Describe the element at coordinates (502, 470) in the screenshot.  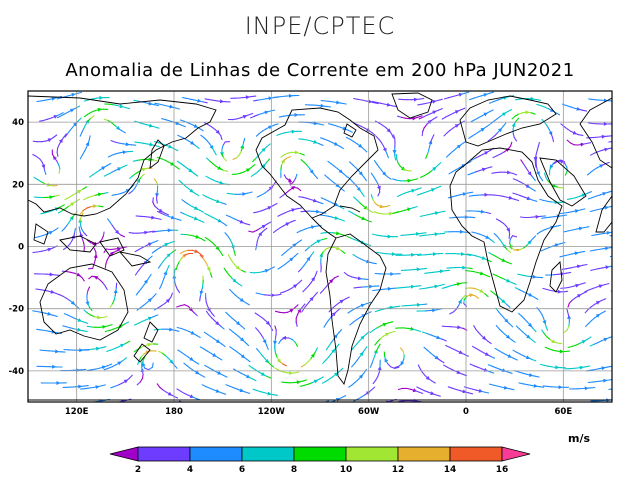
I see `colorbar-tick-label: 16` at that location.